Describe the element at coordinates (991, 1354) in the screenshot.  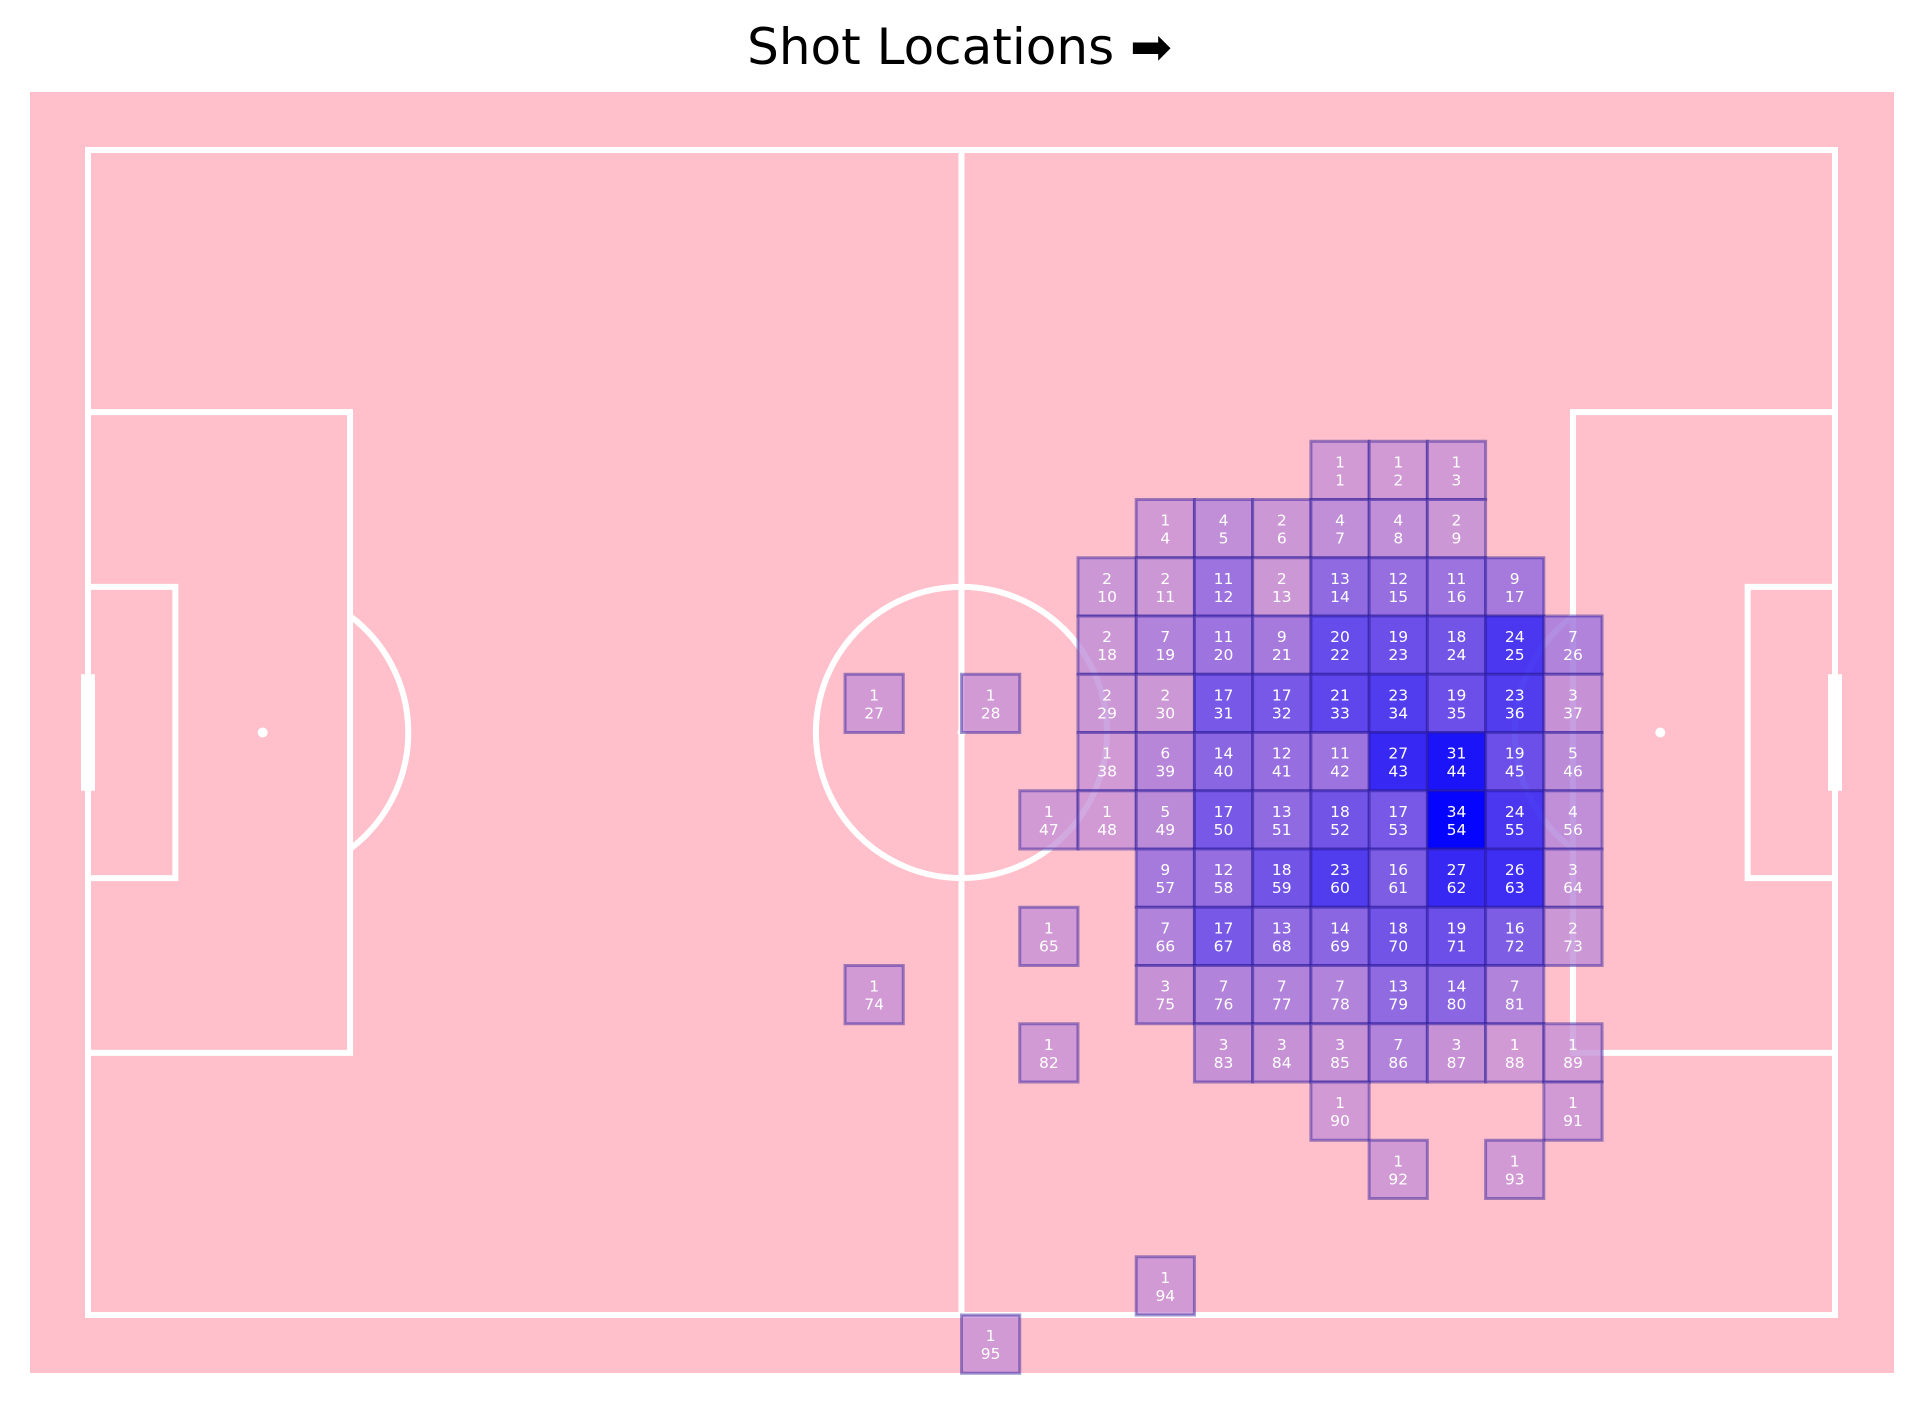
I see `cell-index-label: 95` at that location.